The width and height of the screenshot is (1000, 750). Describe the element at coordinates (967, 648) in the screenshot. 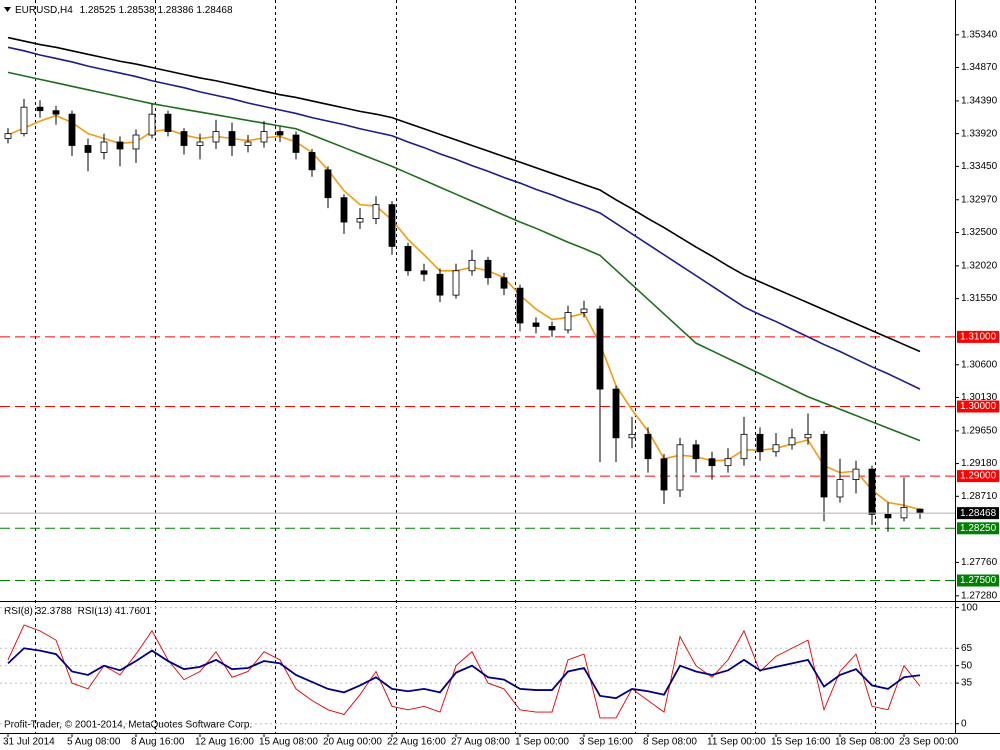

I see `y-tick-label: 65` at that location.